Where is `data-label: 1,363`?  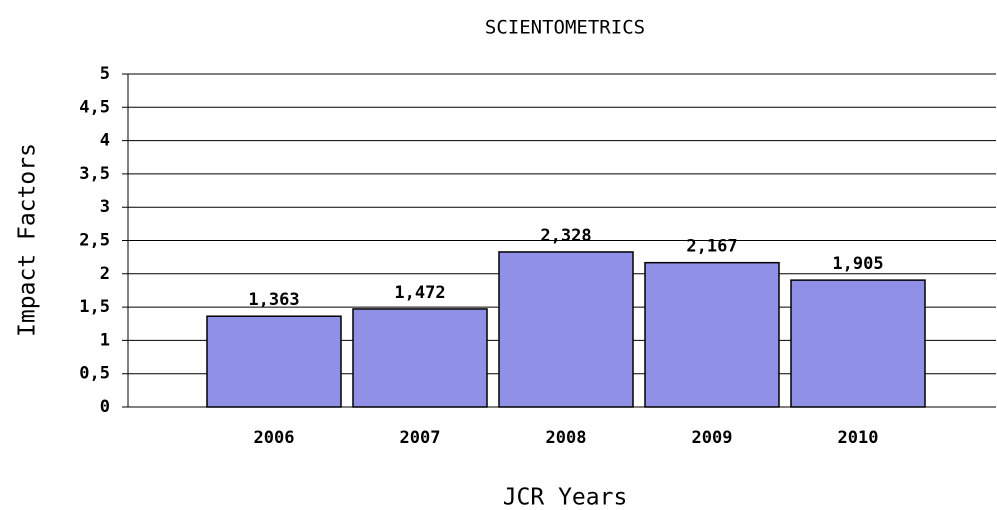
data-label: 1,363 is located at coordinates (273, 300).